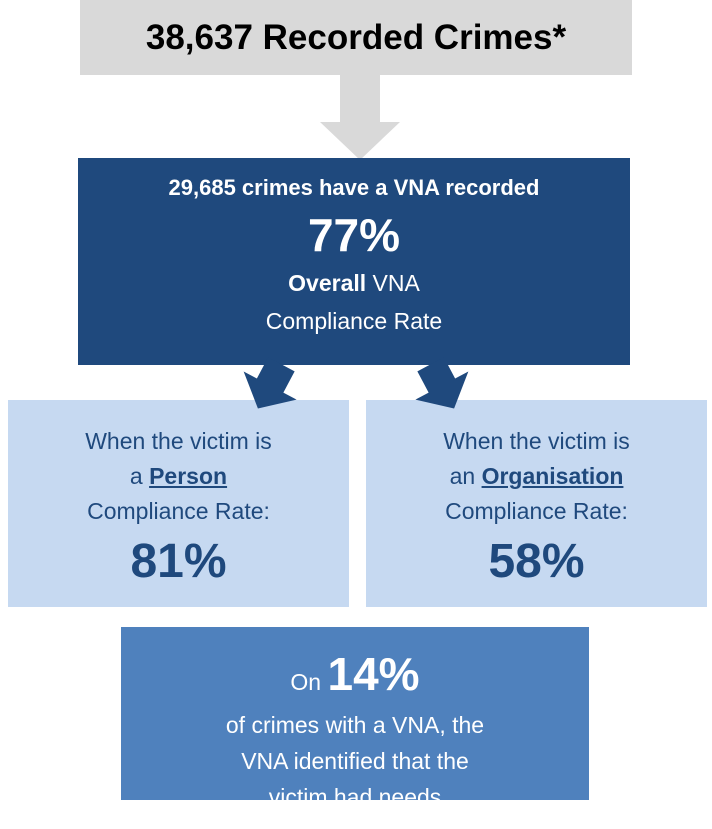 The width and height of the screenshot is (712, 829). I want to click on line2: a Person, so click(178, 476).